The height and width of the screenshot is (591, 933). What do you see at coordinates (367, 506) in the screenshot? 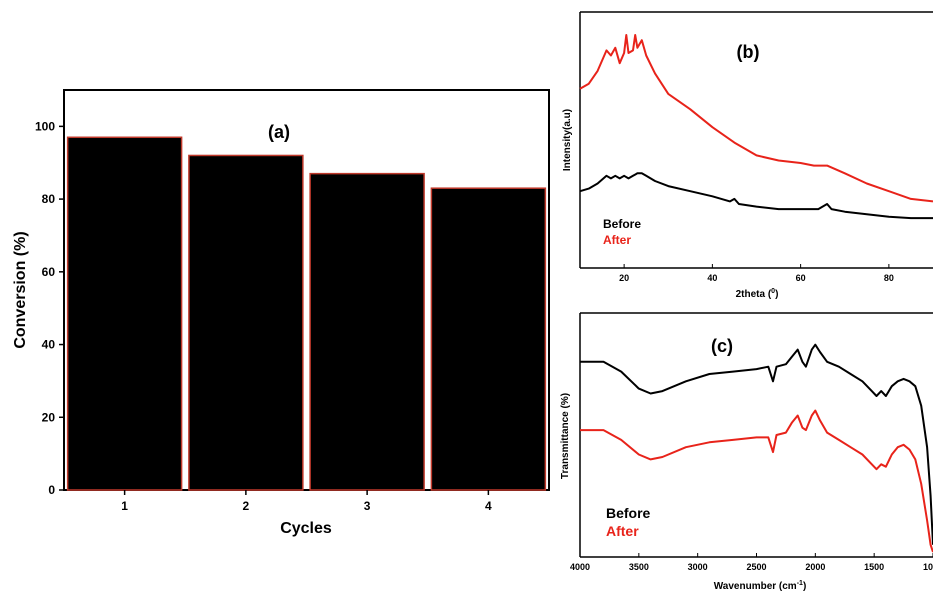
I see `a-xtick-label: 3` at bounding box center [367, 506].